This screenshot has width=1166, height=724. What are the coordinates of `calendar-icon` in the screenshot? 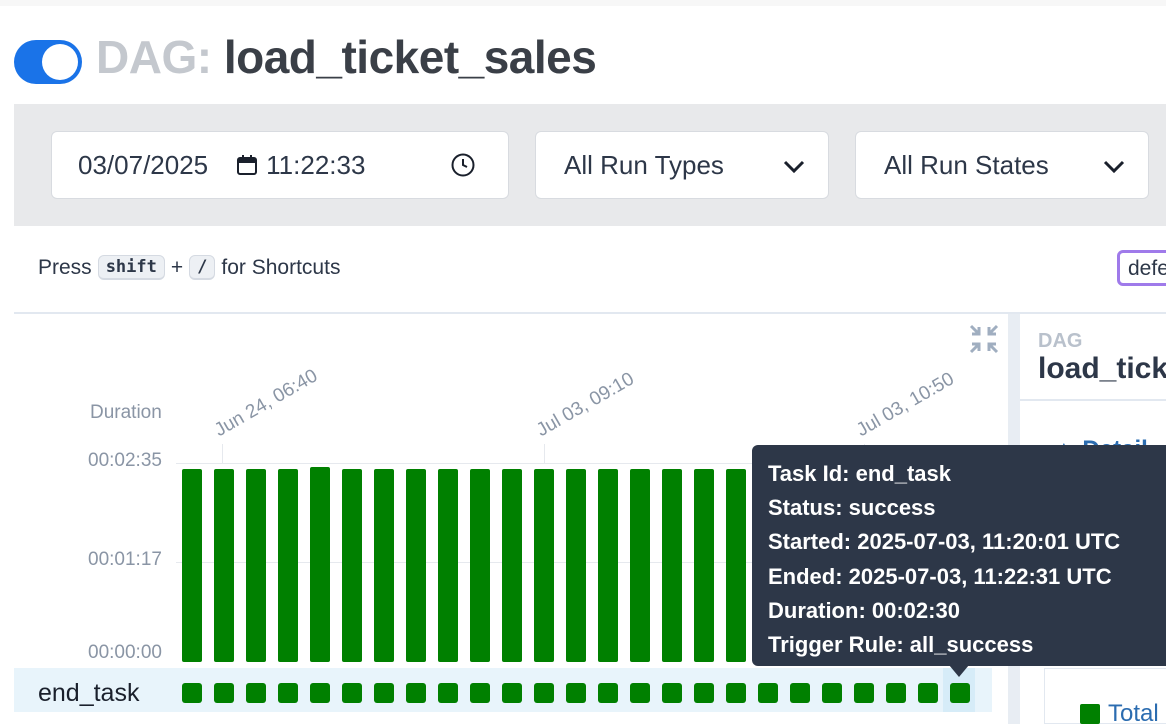 It's located at (247, 165).